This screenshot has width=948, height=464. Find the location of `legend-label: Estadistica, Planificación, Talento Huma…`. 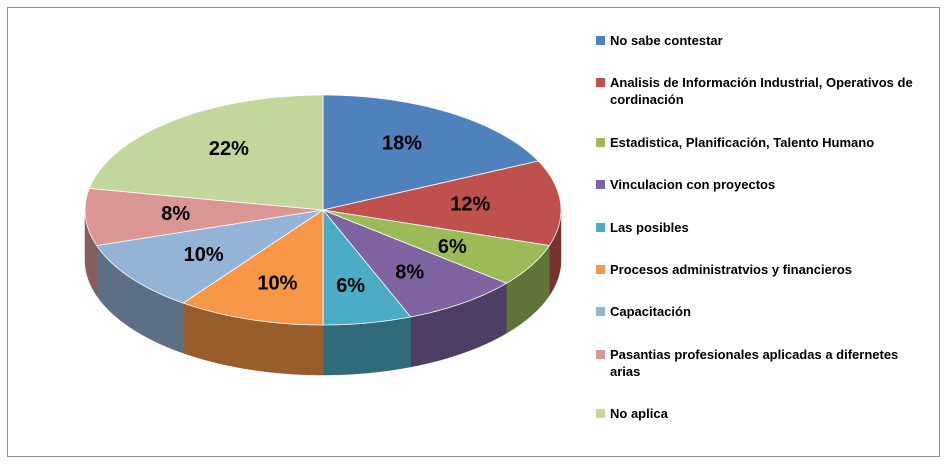

legend-label: Estadistica, Planificación, Talento Huma… is located at coordinates (742, 142).